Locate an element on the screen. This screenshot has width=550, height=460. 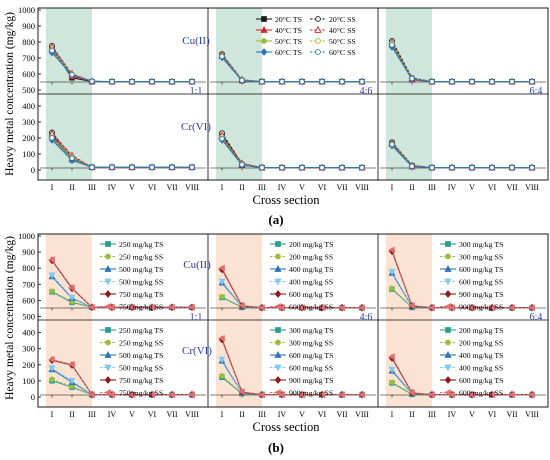
legend-b-0-1-marker is located at coordinates (108, 256).